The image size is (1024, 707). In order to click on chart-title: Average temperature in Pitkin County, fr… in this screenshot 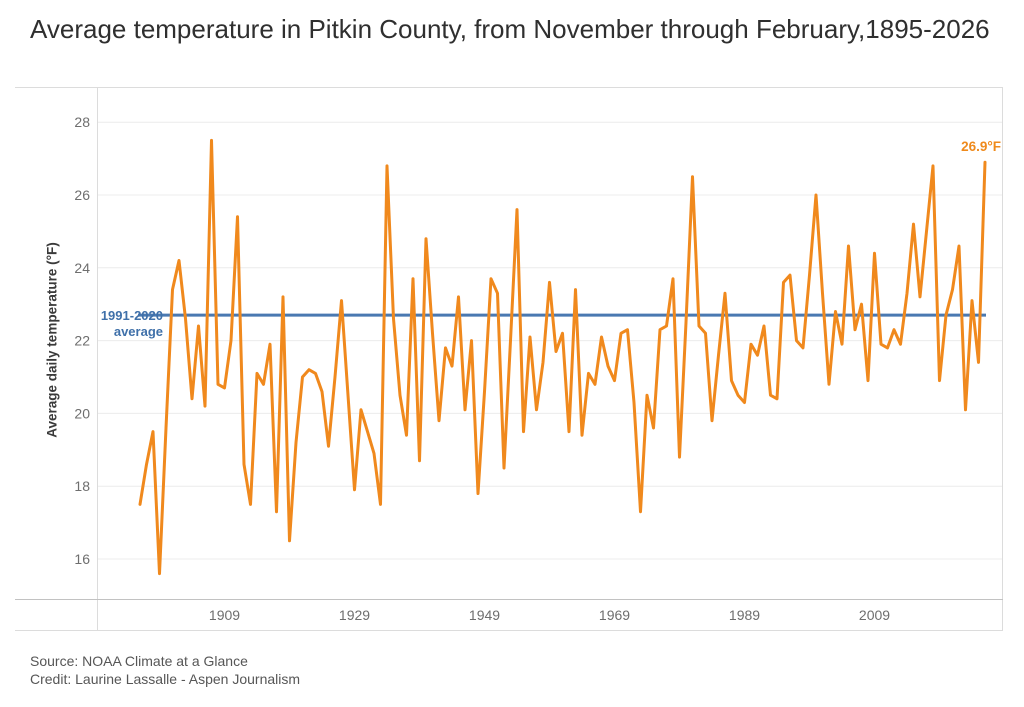, I will do `click(510, 29)`.